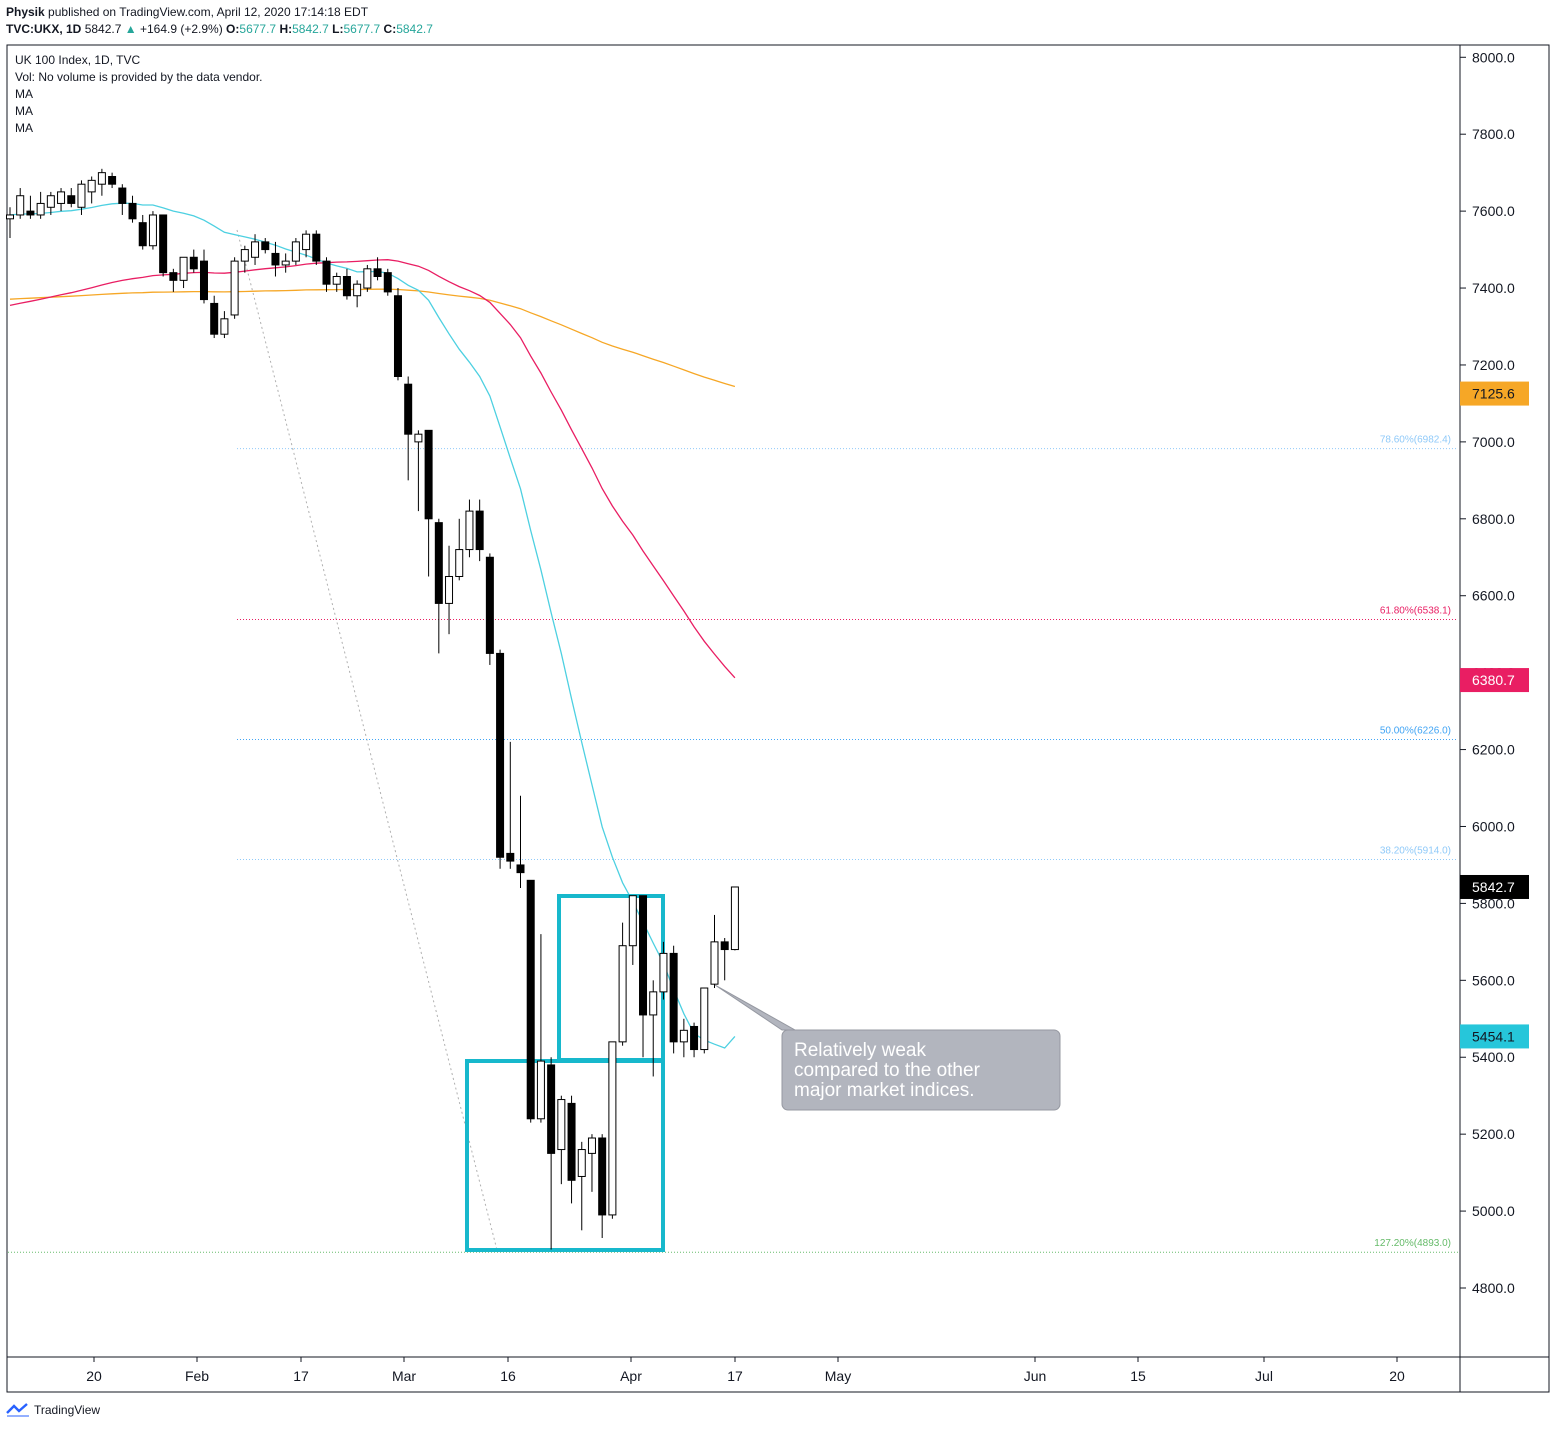 Image resolution: width=1555 pixels, height=1430 pixels. Describe the element at coordinates (25, 12) in the screenshot. I see `author-name: Physik` at that location.